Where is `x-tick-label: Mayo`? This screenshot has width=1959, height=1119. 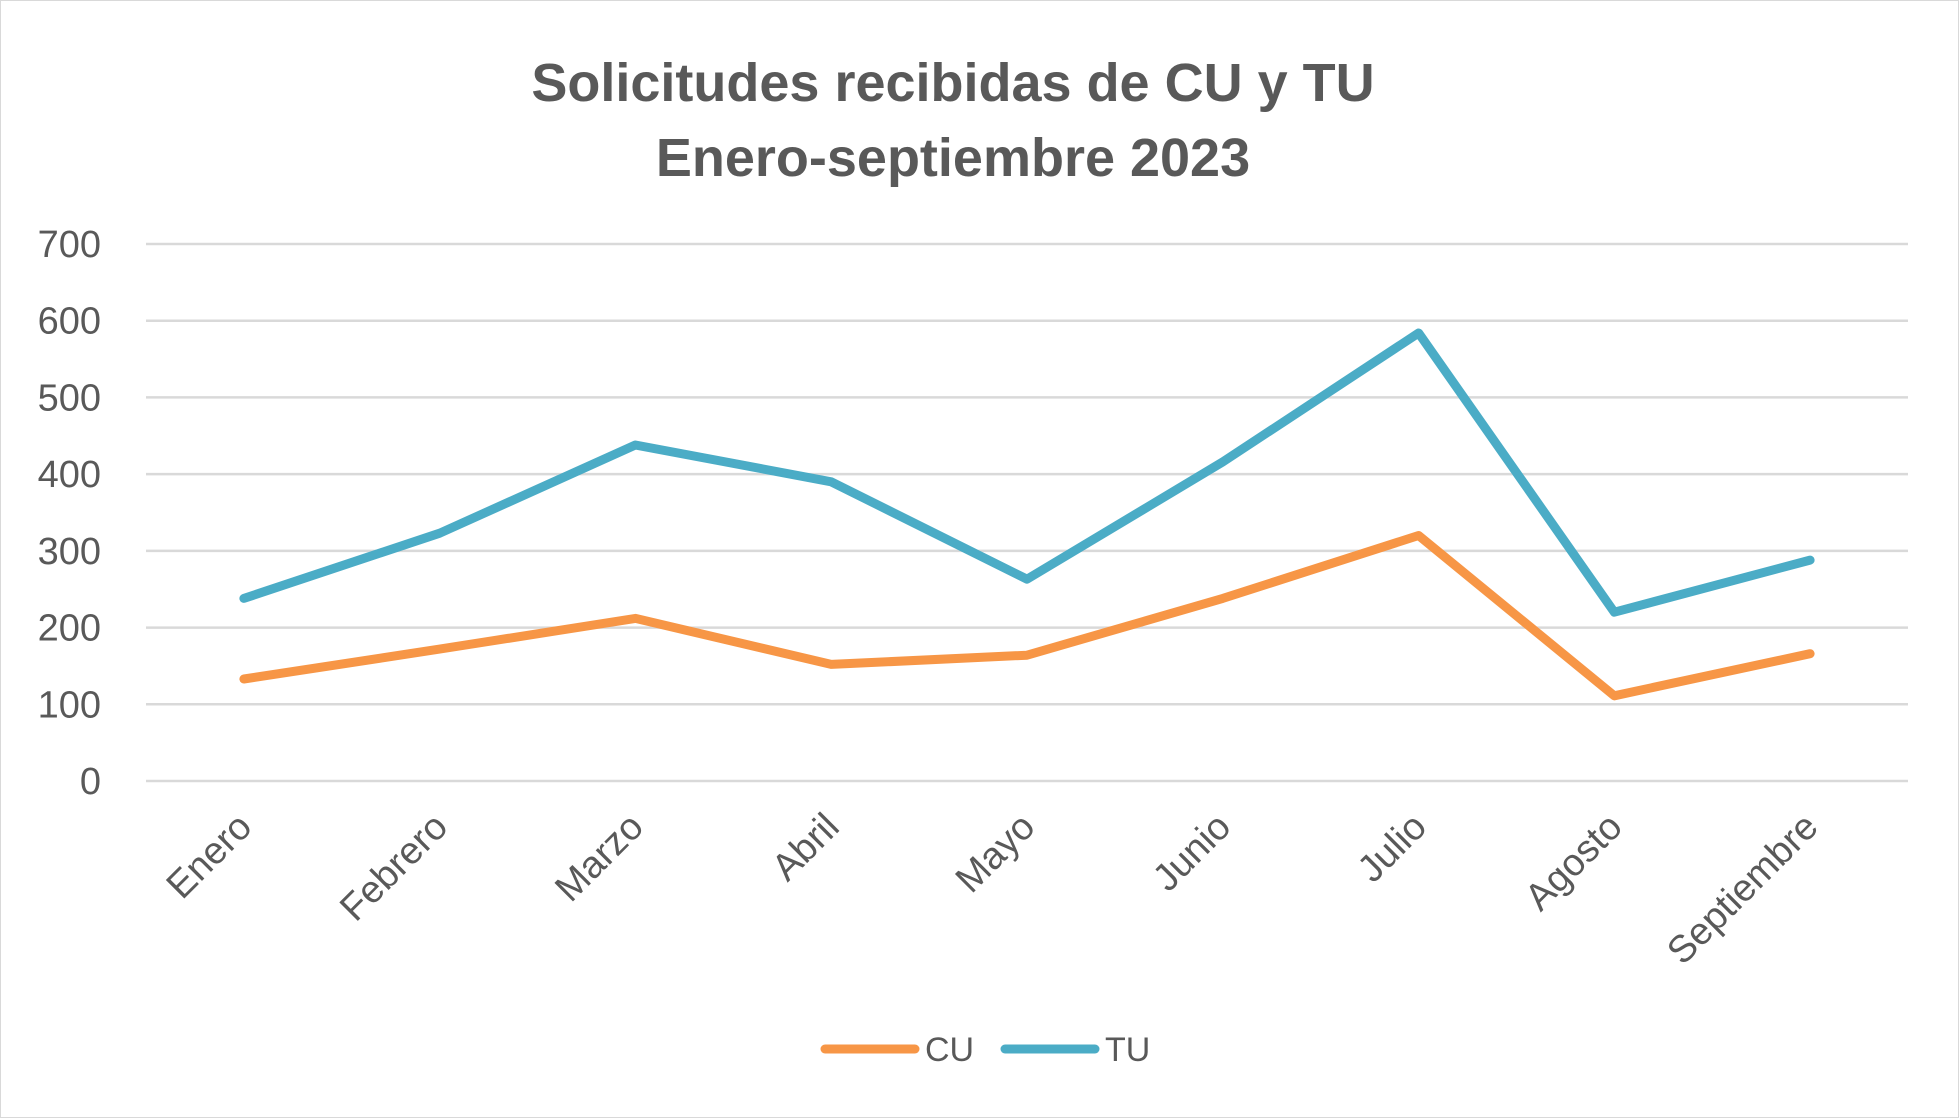
x-tick-label: Mayo is located at coordinates (995, 853).